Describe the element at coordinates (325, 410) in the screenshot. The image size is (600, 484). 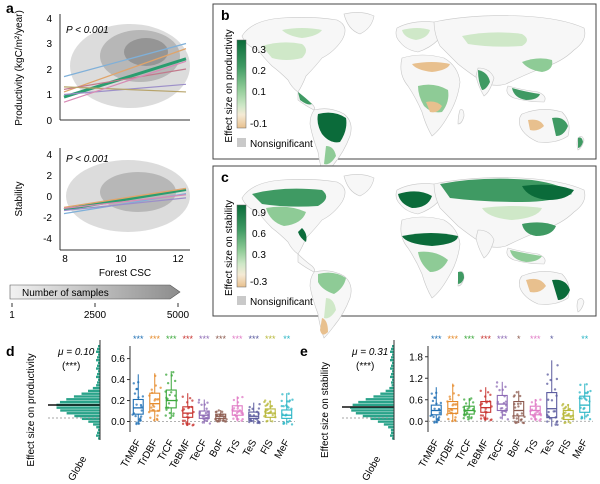
I see `ylabel-effect-stability: Effect size on stability` at that location.